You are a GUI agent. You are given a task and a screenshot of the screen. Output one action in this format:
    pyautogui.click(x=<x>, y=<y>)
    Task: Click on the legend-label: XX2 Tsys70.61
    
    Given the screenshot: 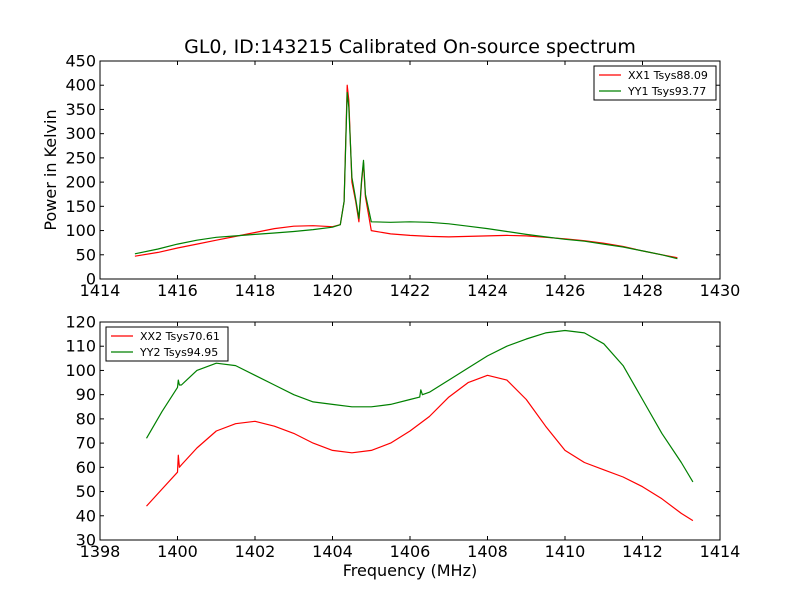 What is the action you would take?
    pyautogui.click(x=180, y=336)
    